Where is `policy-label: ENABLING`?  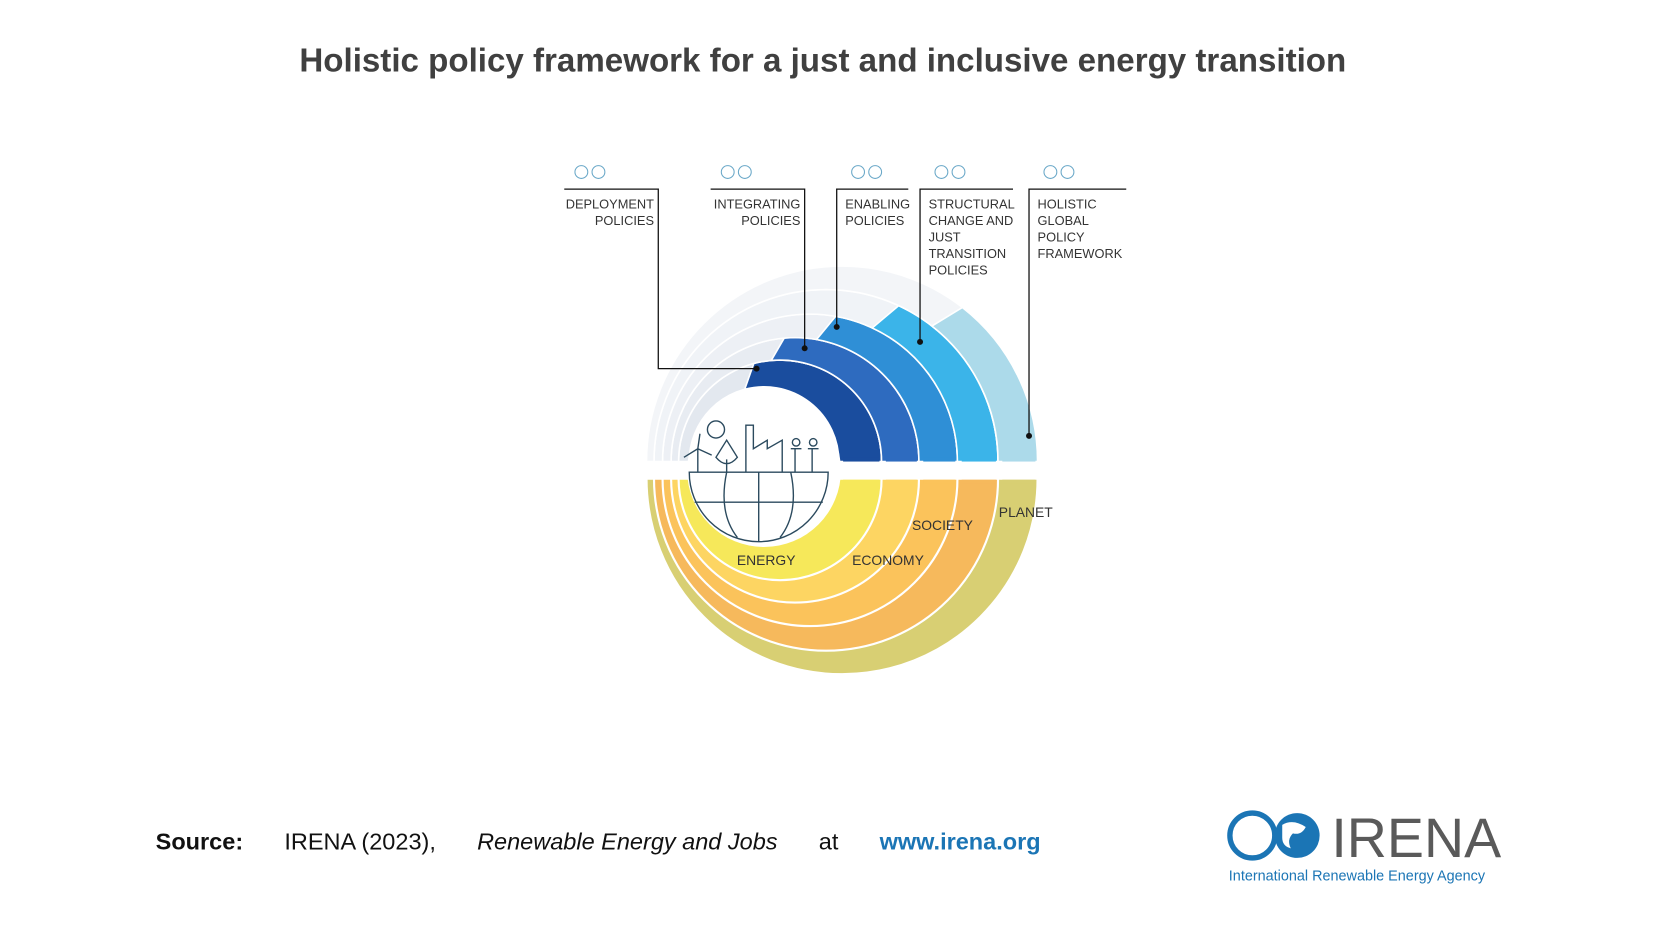
policy-label: ENABLING is located at coordinates (877, 203).